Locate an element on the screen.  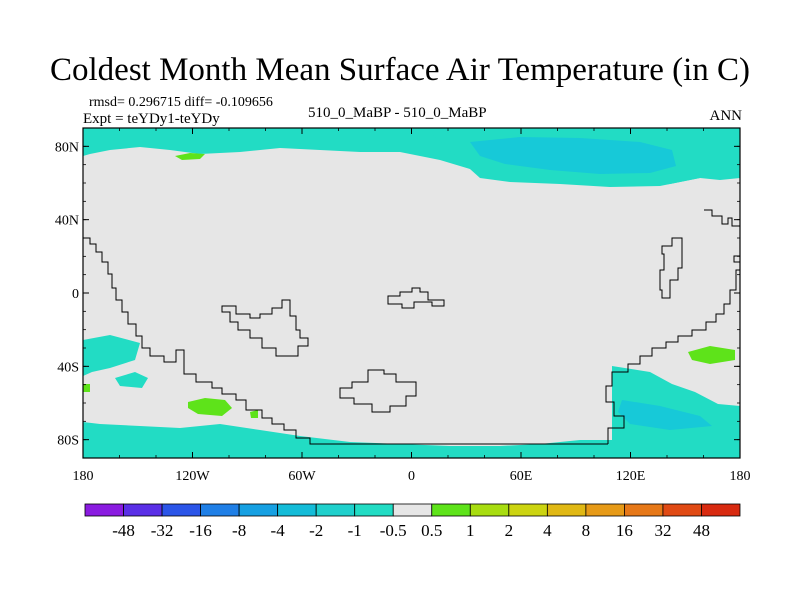
colorbar-label: -1 is located at coordinates (355, 530).